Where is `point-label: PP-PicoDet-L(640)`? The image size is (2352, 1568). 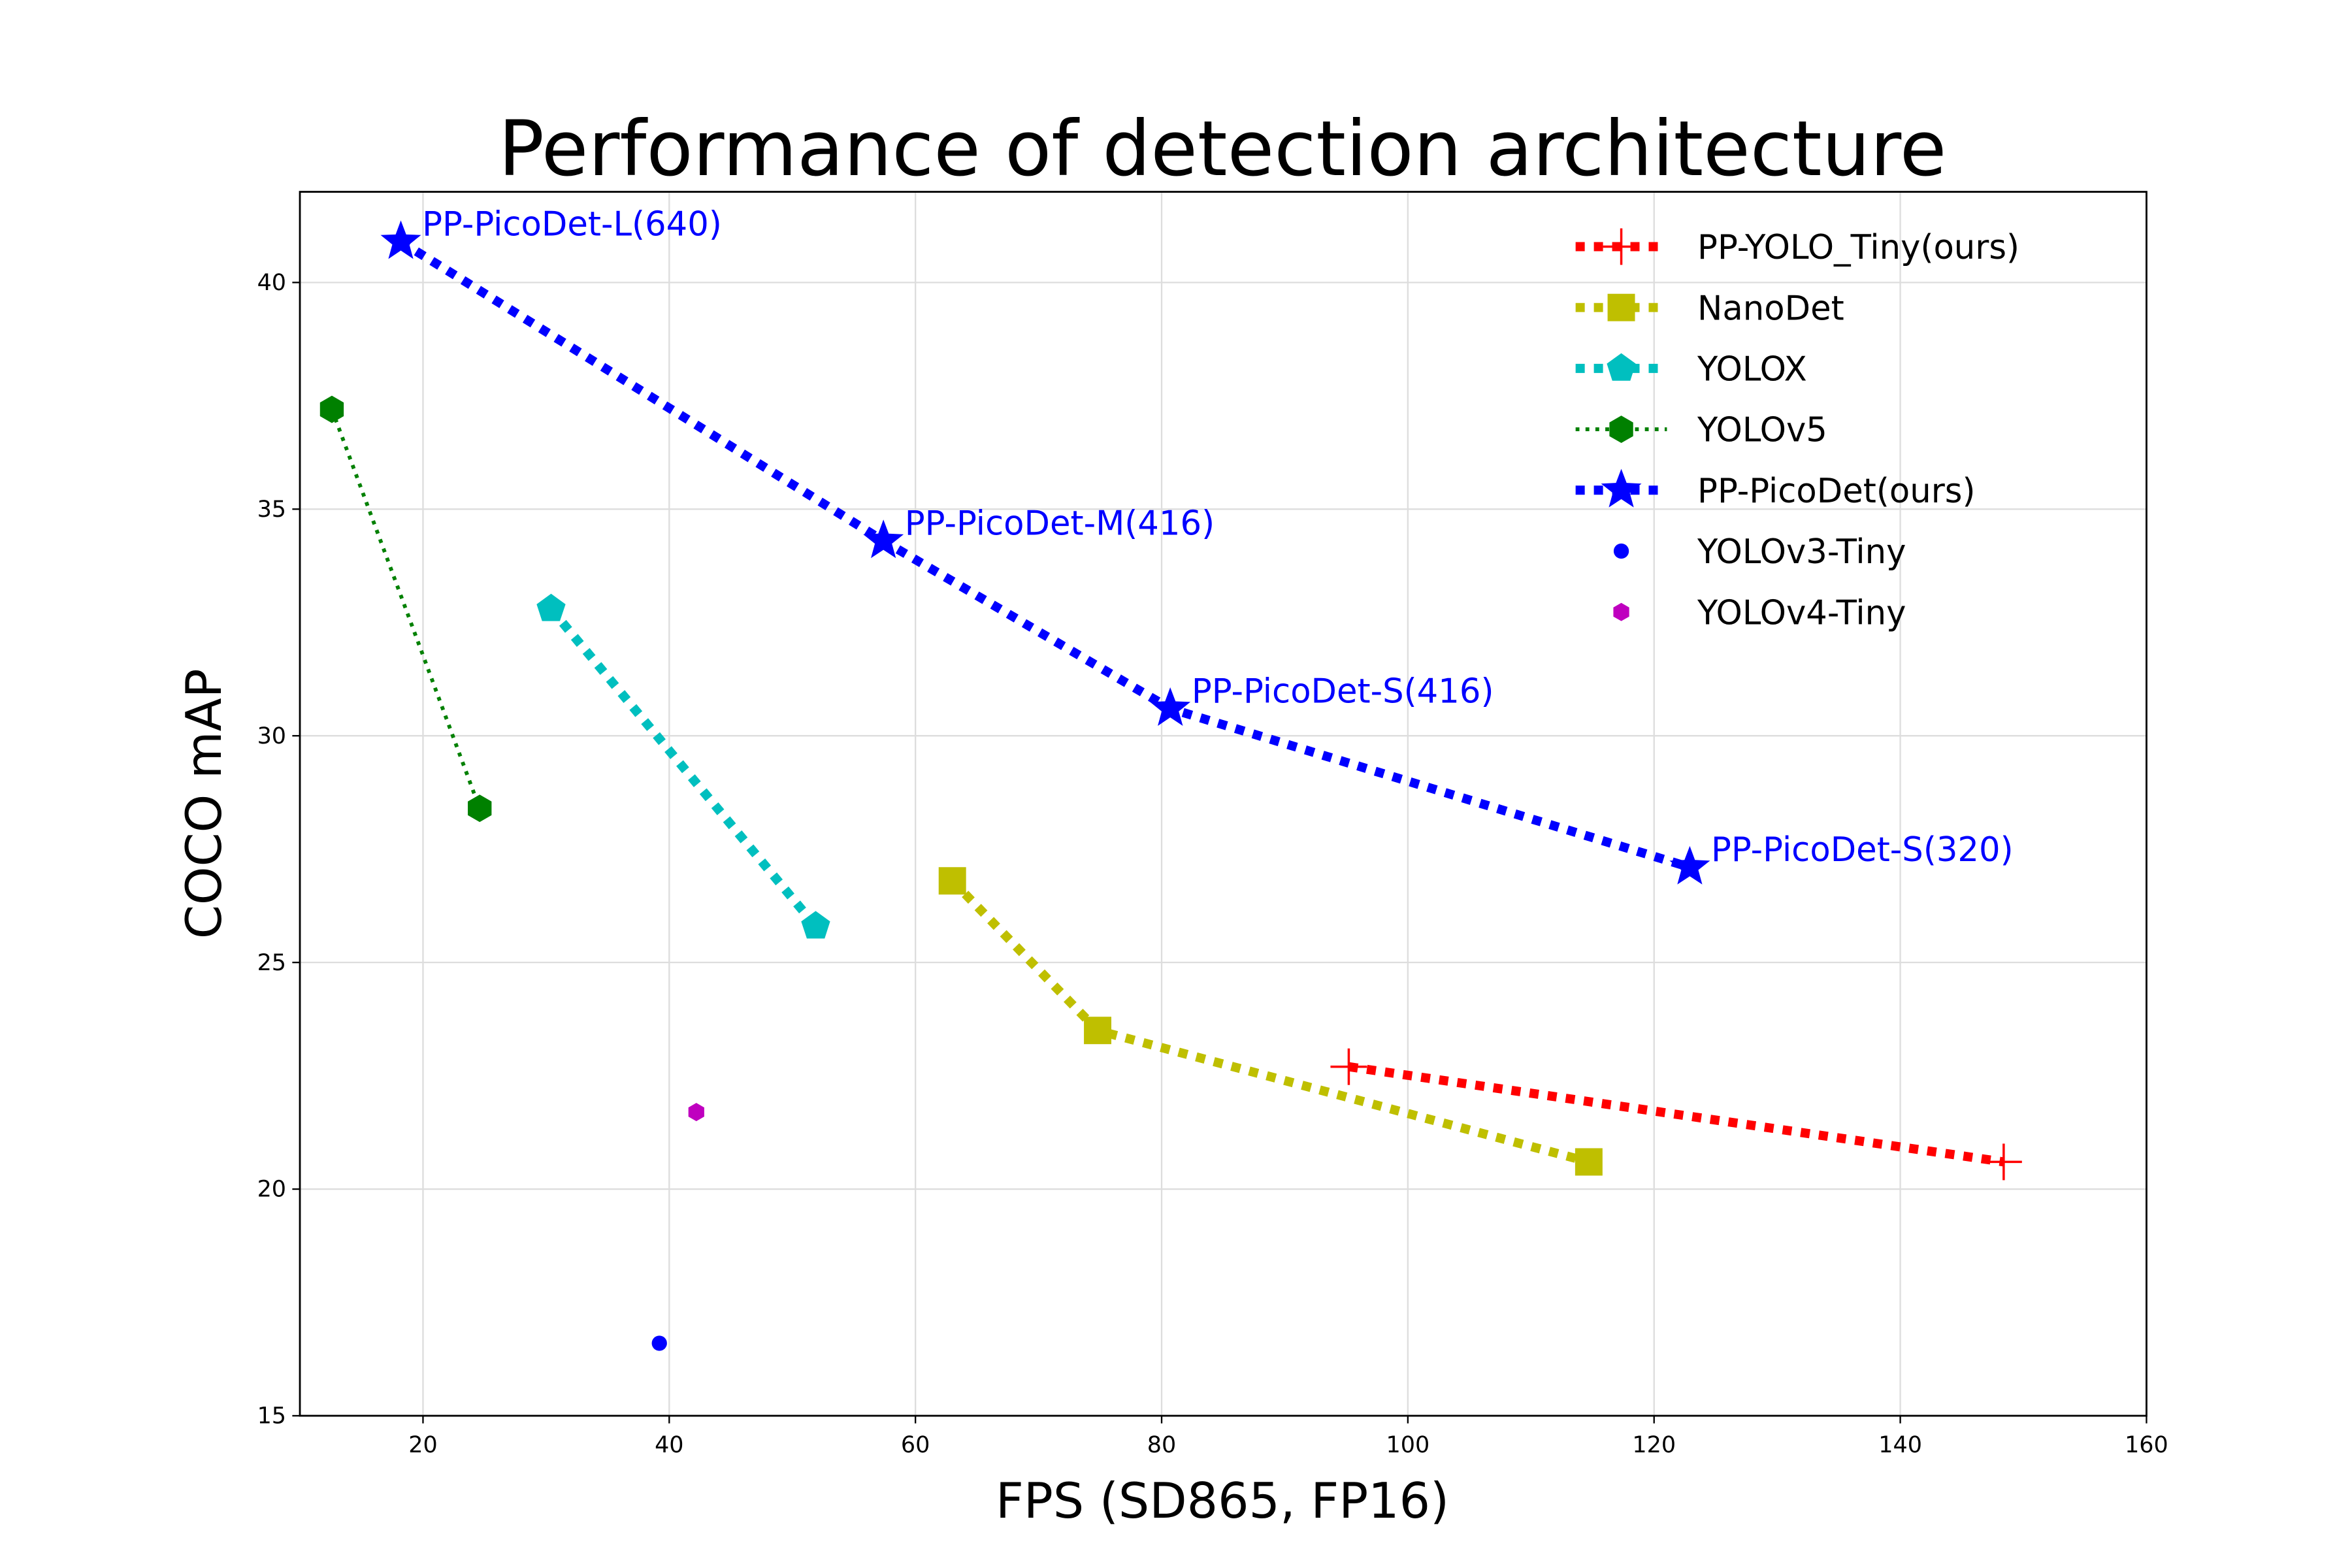 point-label: PP-PicoDet-L(640) is located at coordinates (572, 224).